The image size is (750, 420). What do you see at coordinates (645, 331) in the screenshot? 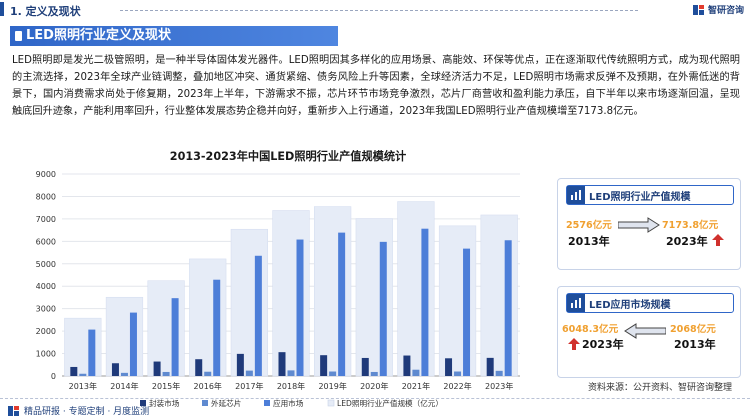
I see `left-arrow-icon` at bounding box center [645, 331].